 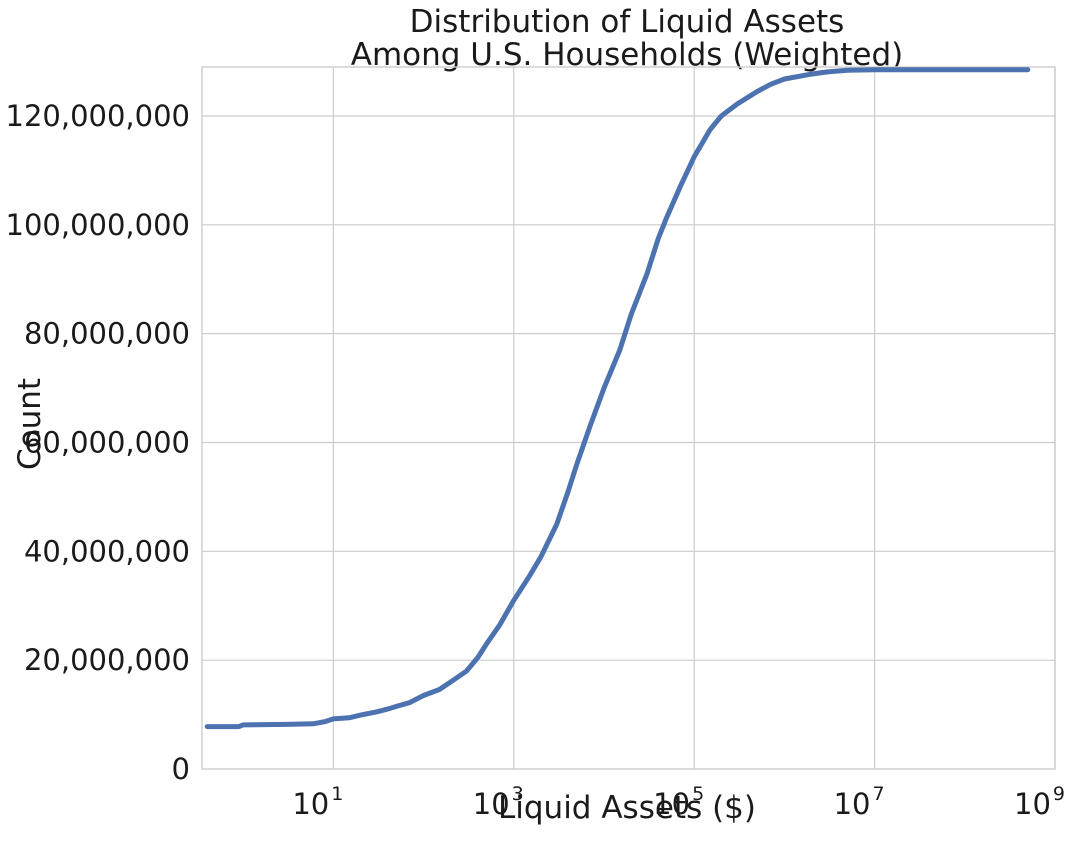 I want to click on x-axis-ticks: 10 1 10 3 10 5 10 7 10 9, so click(x=678, y=802).